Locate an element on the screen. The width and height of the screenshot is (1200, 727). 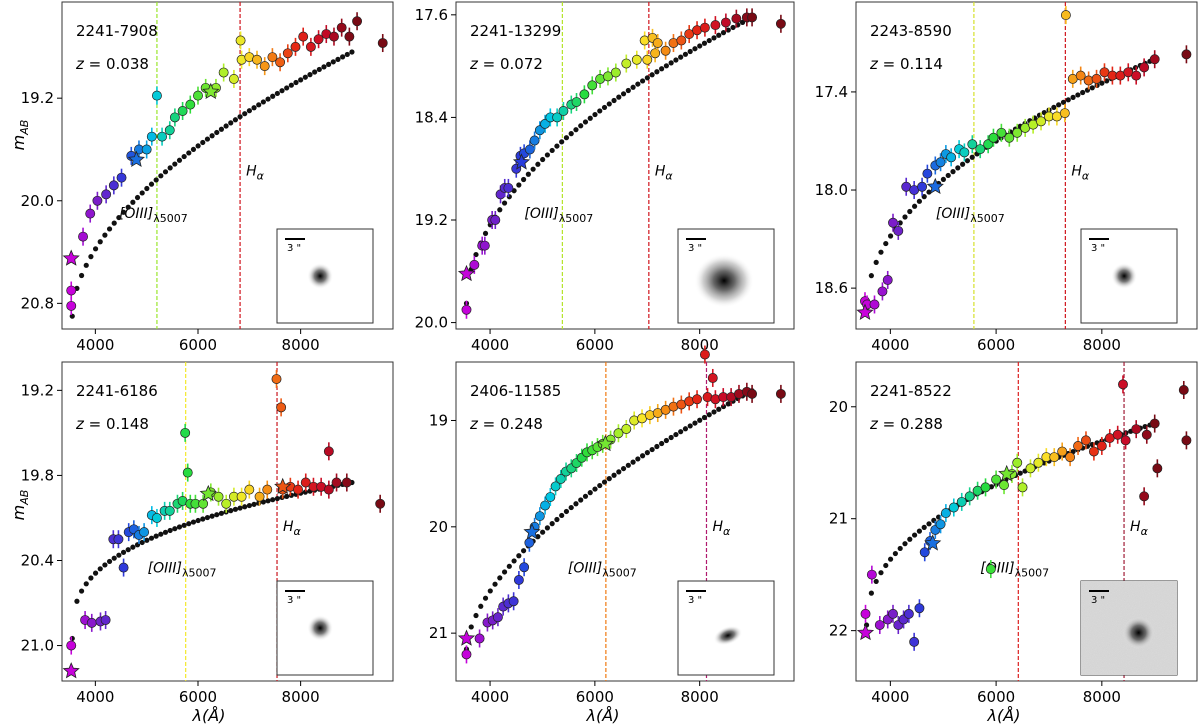
galaxy-id: 2241-13299 is located at coordinates (515, 31).